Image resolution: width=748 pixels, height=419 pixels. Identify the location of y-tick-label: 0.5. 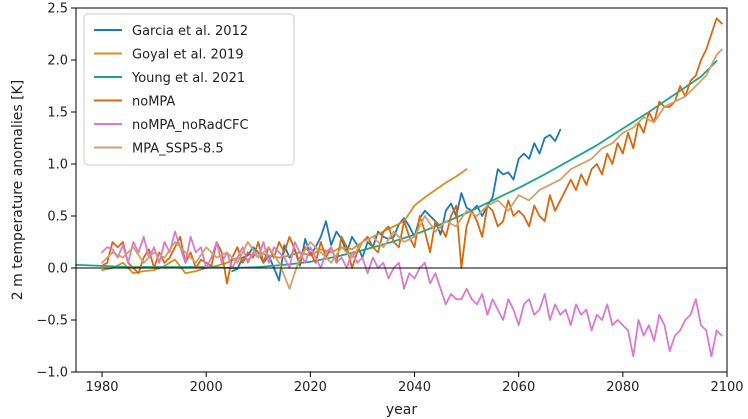
(57, 217).